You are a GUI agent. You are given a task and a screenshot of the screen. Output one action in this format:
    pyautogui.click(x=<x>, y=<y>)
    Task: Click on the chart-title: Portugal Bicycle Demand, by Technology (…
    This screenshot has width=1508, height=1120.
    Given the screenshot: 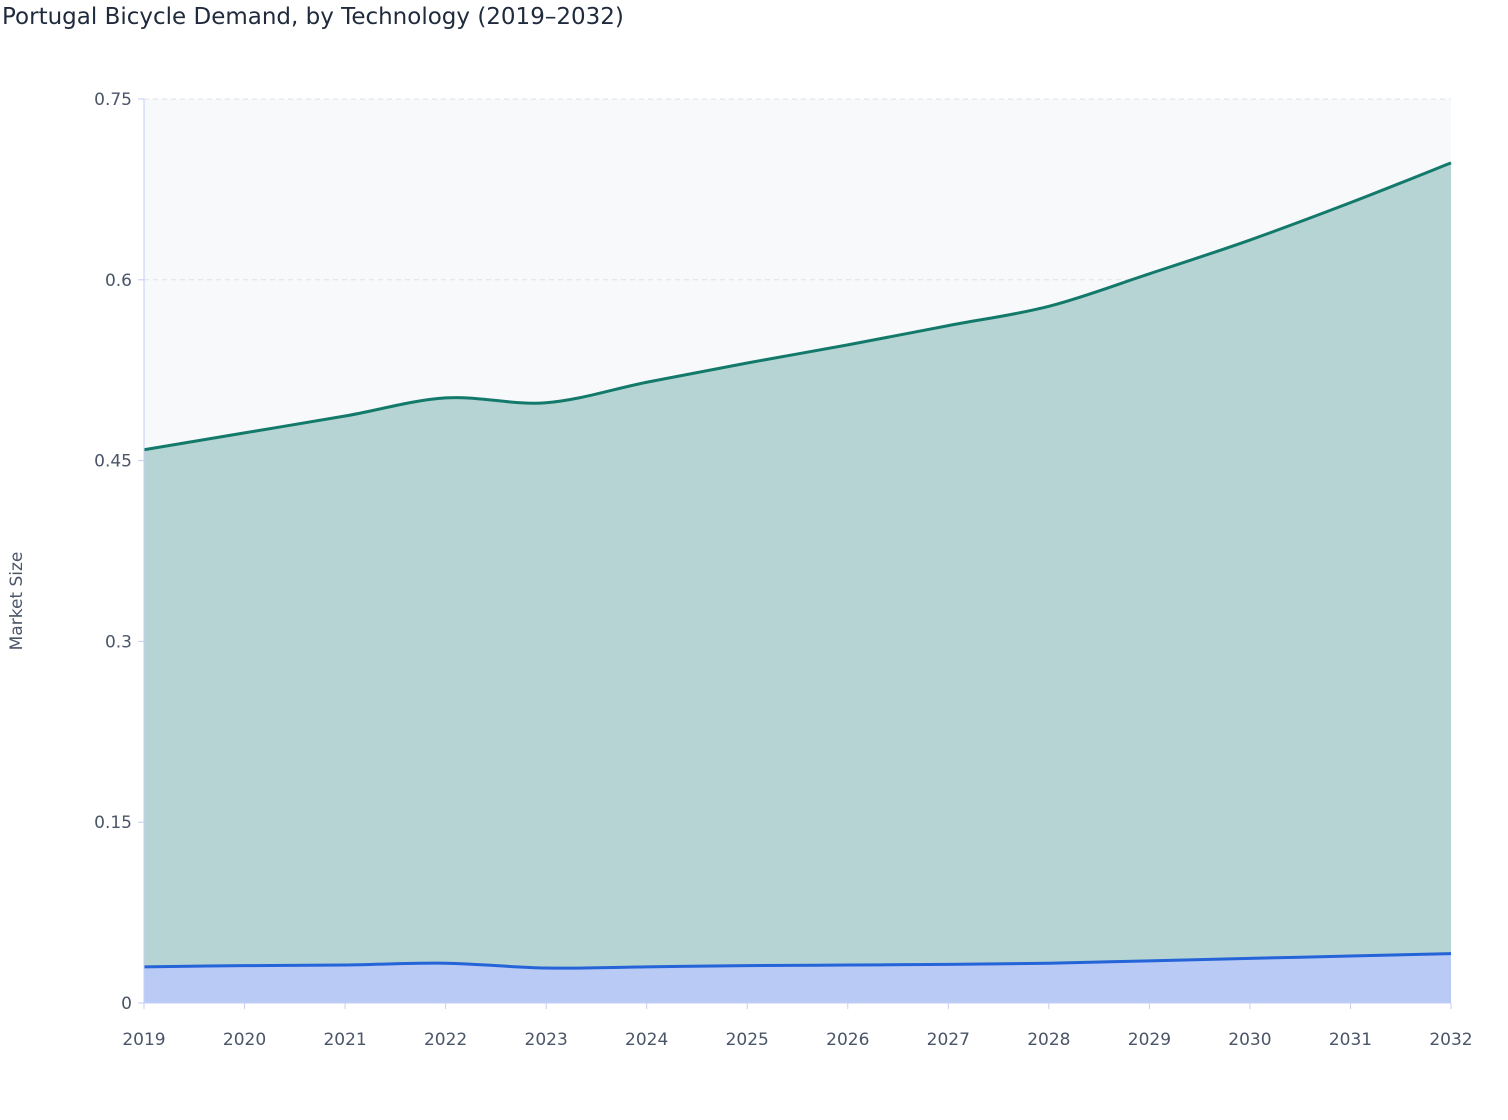 What is the action you would take?
    pyautogui.click(x=313, y=17)
    